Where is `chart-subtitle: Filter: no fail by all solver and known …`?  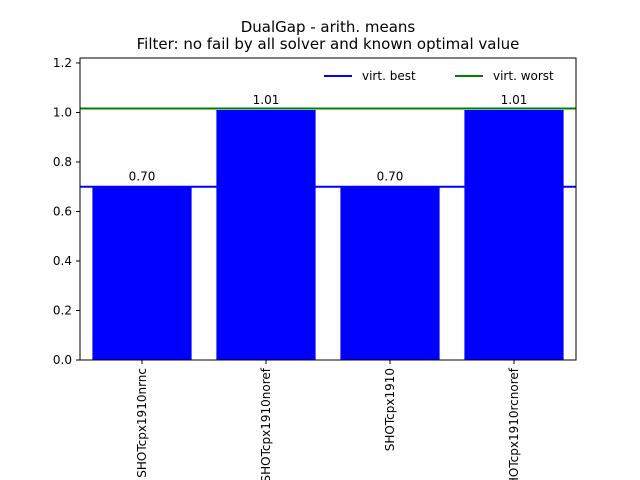
chart-subtitle: Filter: no fail by all solver and known … is located at coordinates (328, 44).